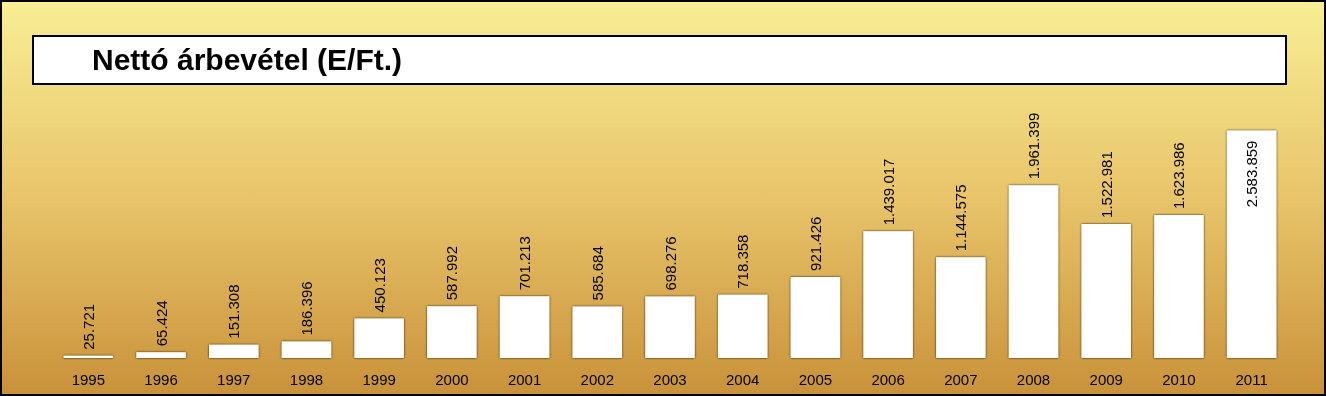 The image size is (1326, 396). What do you see at coordinates (1106, 184) in the screenshot?
I see `data-label: 1.522.981` at bounding box center [1106, 184].